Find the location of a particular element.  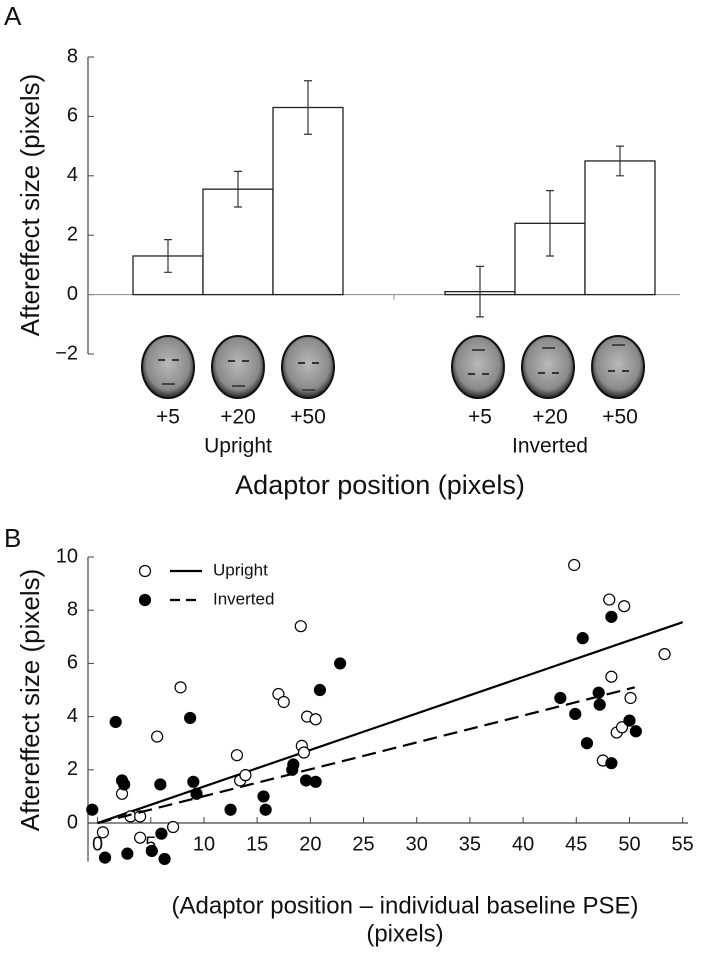

x-tick-label: 15 is located at coordinates (257, 844).